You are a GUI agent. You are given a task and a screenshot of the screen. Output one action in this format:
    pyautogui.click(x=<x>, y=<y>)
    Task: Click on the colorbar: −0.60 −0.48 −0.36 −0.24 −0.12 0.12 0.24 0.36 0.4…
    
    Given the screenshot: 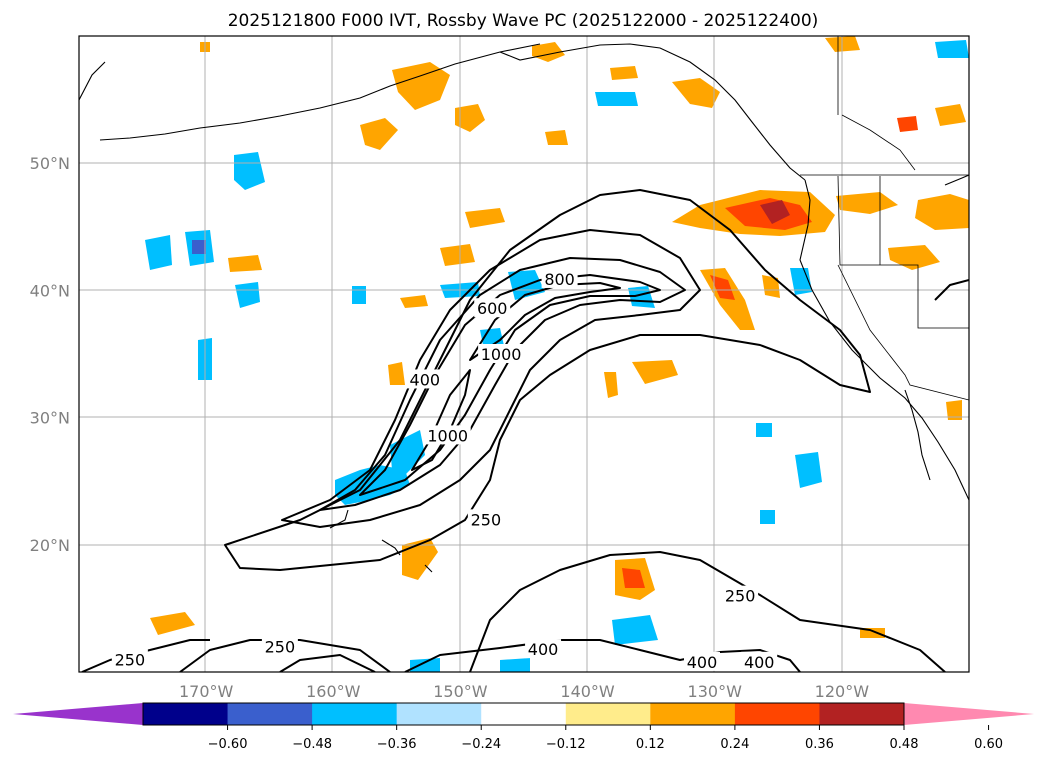 What is the action you would take?
    pyautogui.click(x=523, y=727)
    